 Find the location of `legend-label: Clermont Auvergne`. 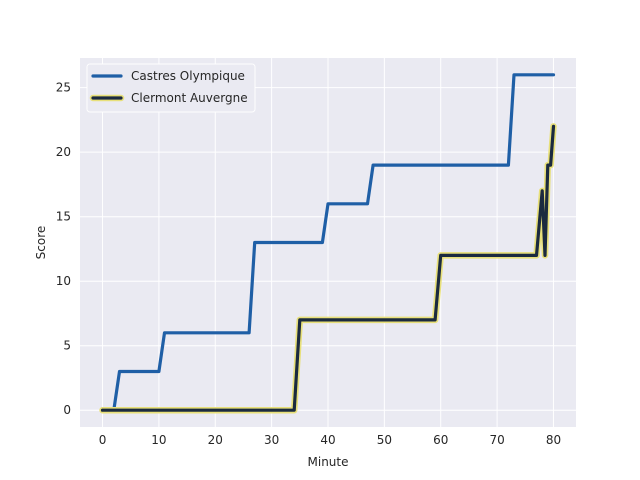

legend-label: Clermont Auvergne is located at coordinates (189, 98).